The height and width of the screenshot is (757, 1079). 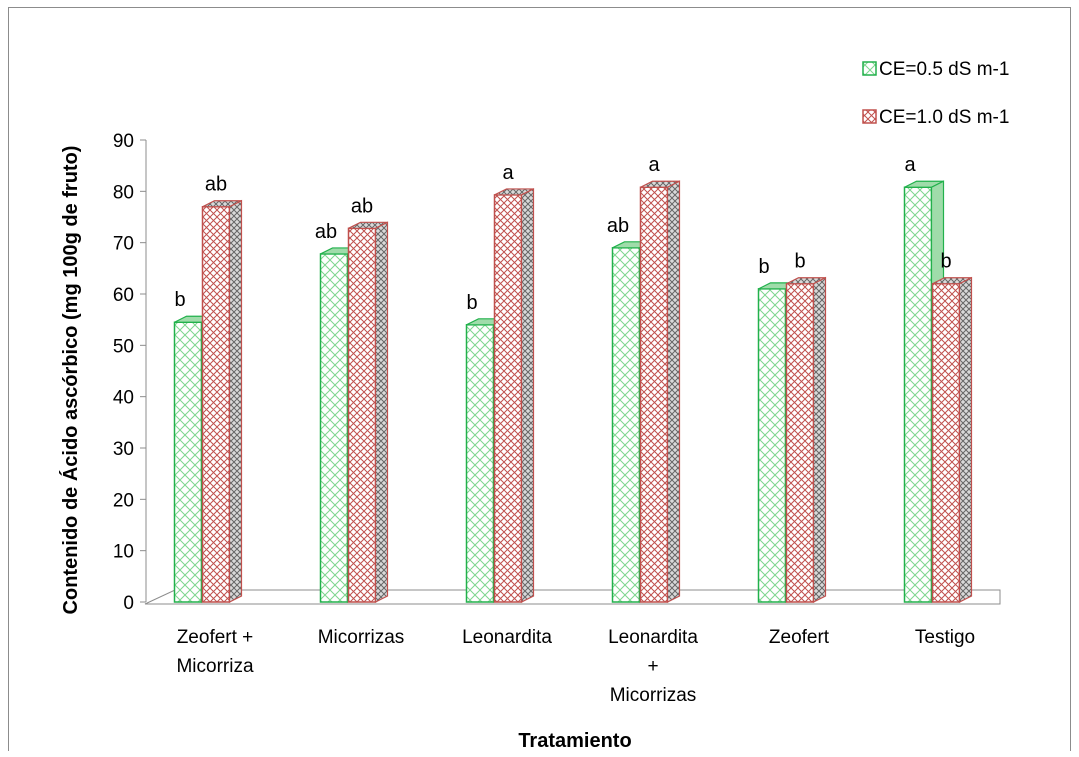 I want to click on chart-floor, so click(x=572, y=597).